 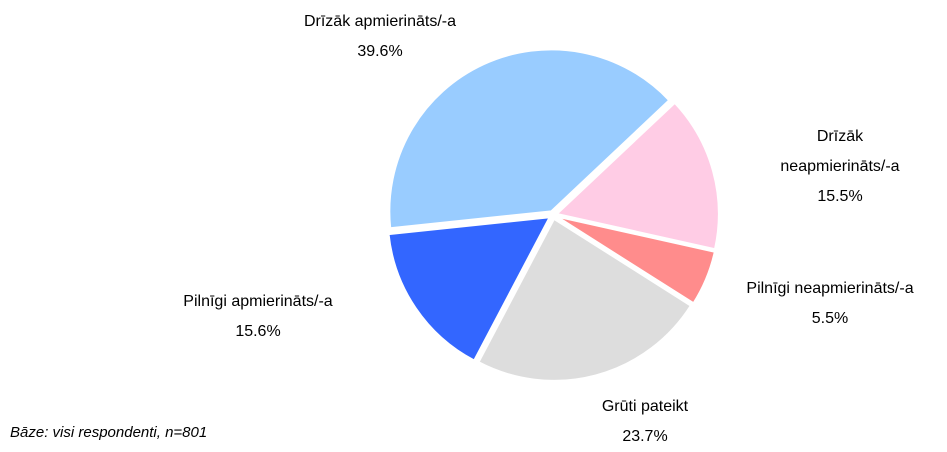 What do you see at coordinates (830, 318) in the screenshot?
I see `value-label: 5.5%` at bounding box center [830, 318].